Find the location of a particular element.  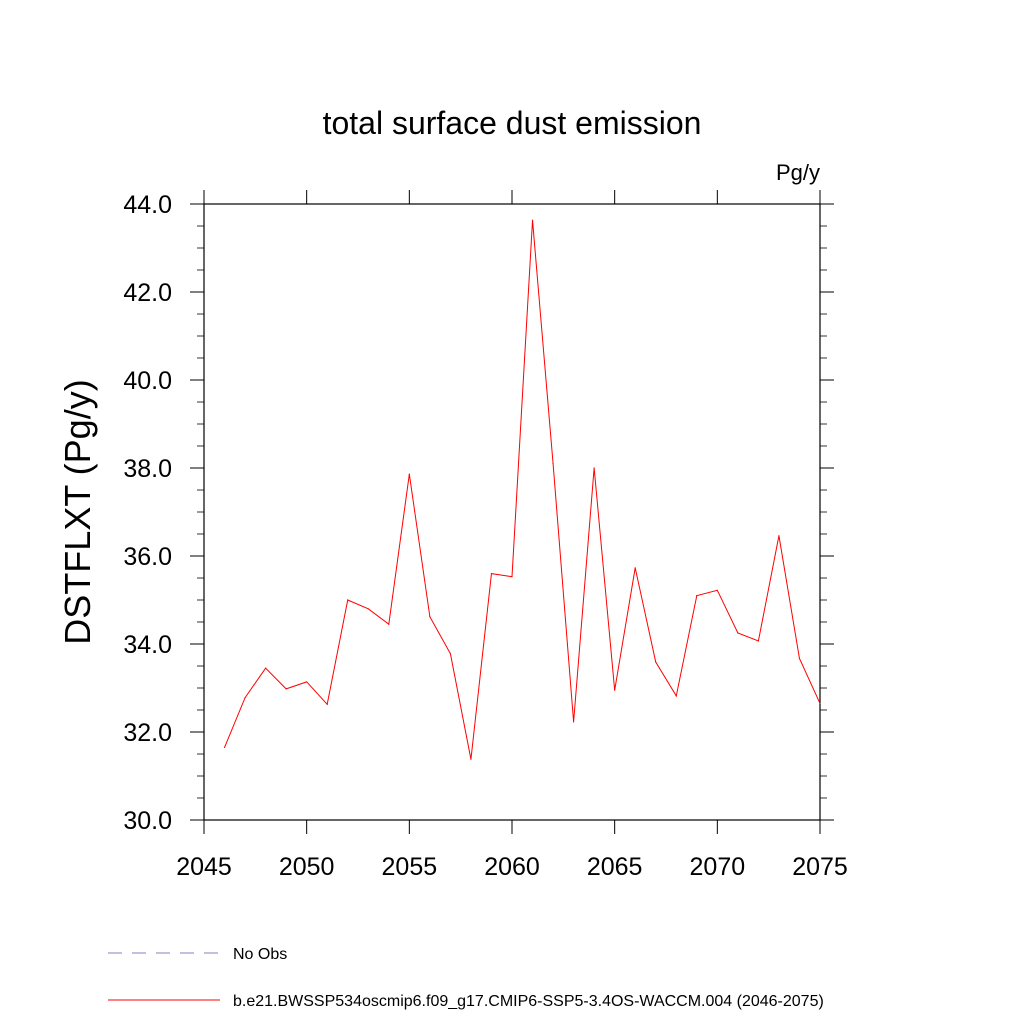

x-tick-label: 2055 is located at coordinates (410, 867).